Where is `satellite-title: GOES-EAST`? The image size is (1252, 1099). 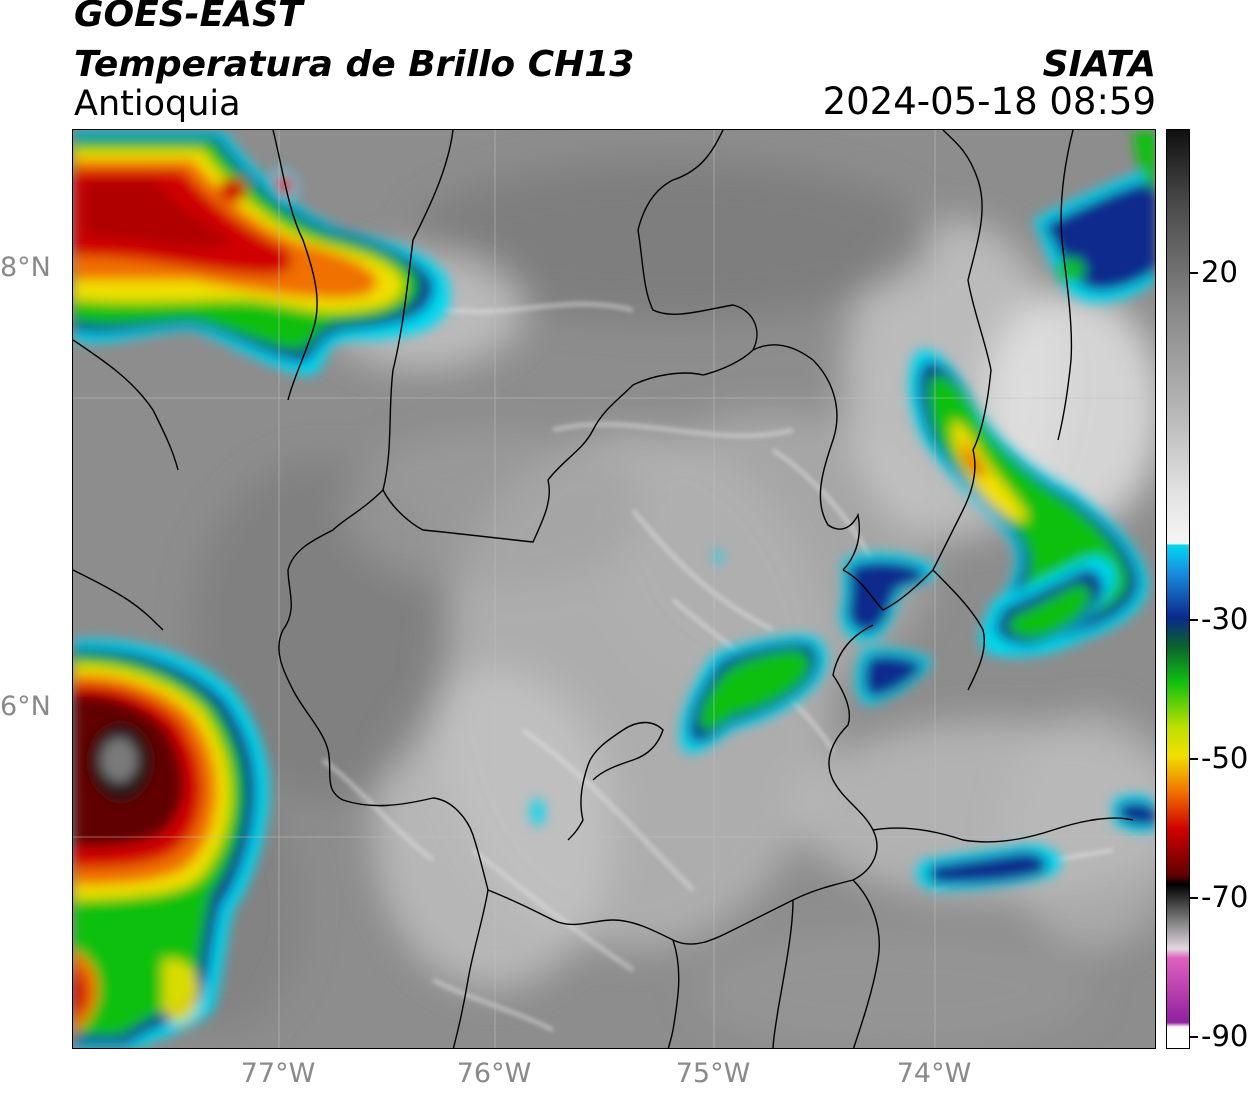
satellite-title: GOES-EAST is located at coordinates (188, 17).